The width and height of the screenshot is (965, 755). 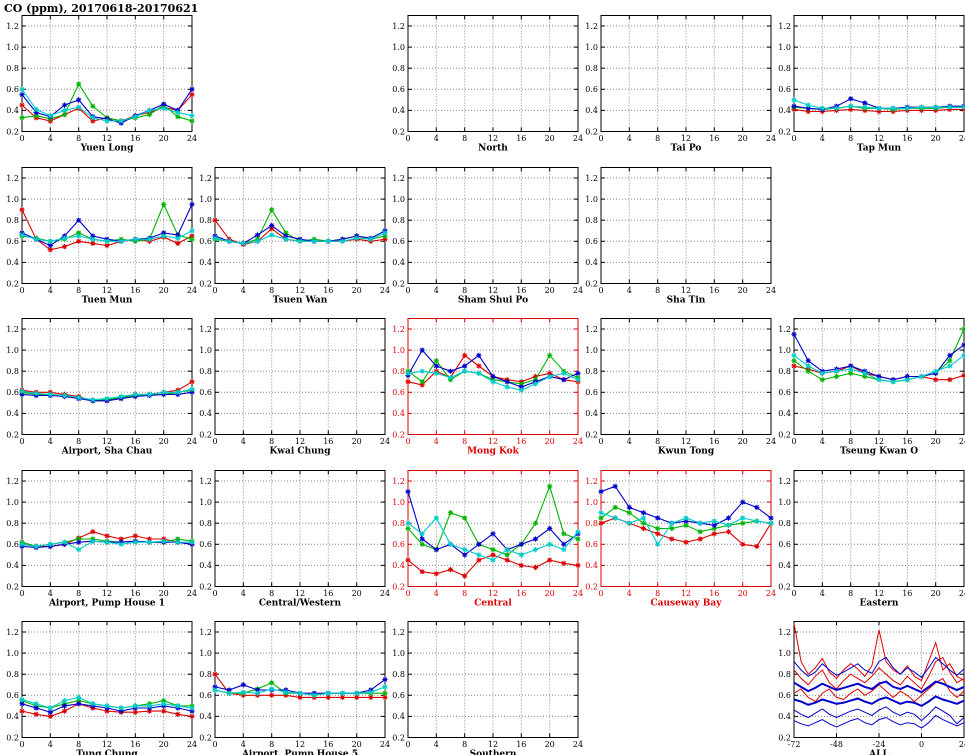 What do you see at coordinates (107, 752) in the screenshot?
I see `panel-title: Tung Chung` at bounding box center [107, 752].